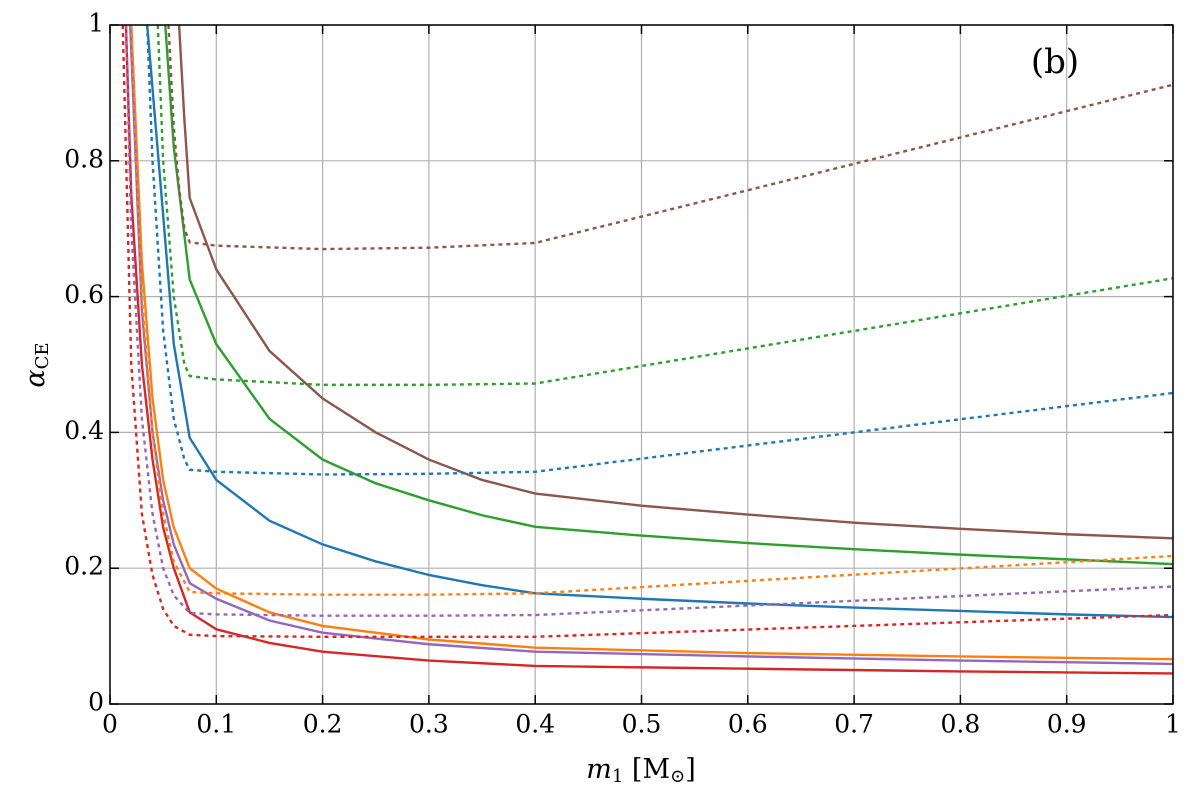 Image resolution: width=1196 pixels, height=795 pixels. I want to click on x-axis-label: m1 [M⊙], so click(640, 771).